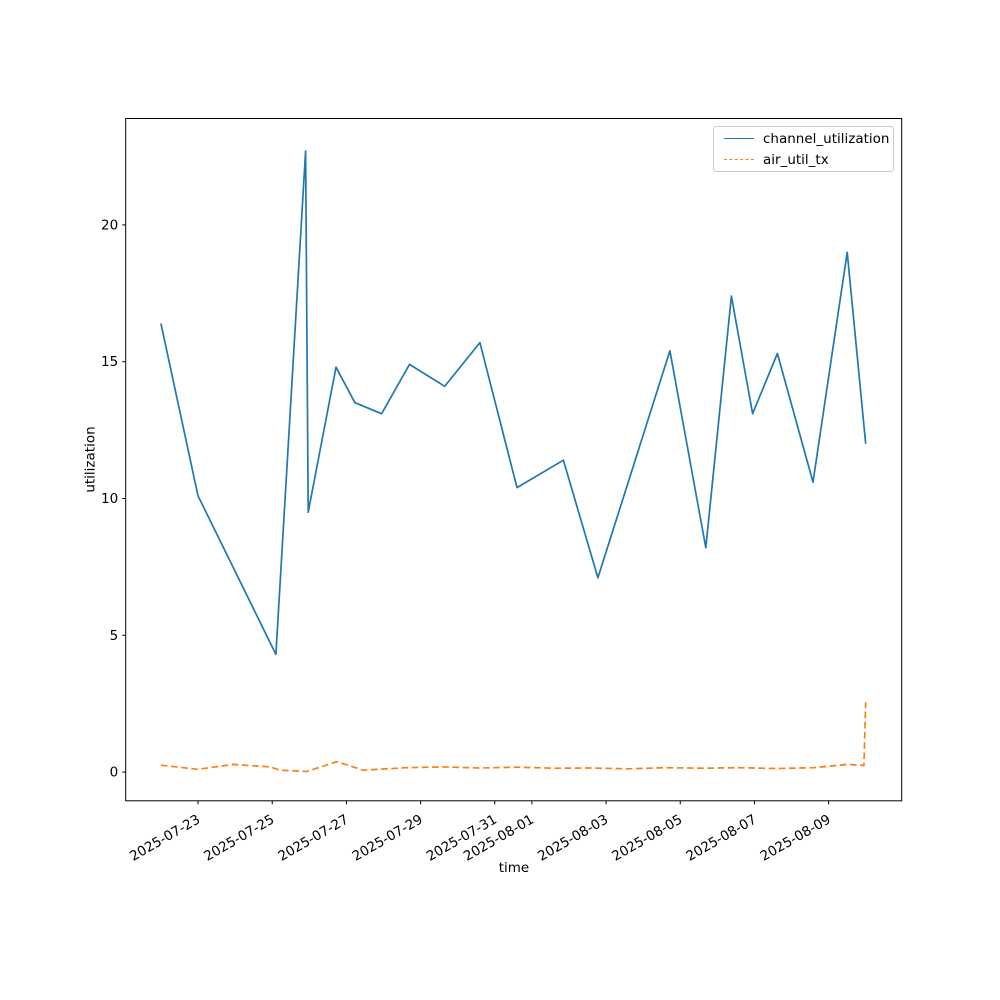 The image size is (1000, 1000). What do you see at coordinates (114, 773) in the screenshot?
I see `y-tick-label: 0` at bounding box center [114, 773].